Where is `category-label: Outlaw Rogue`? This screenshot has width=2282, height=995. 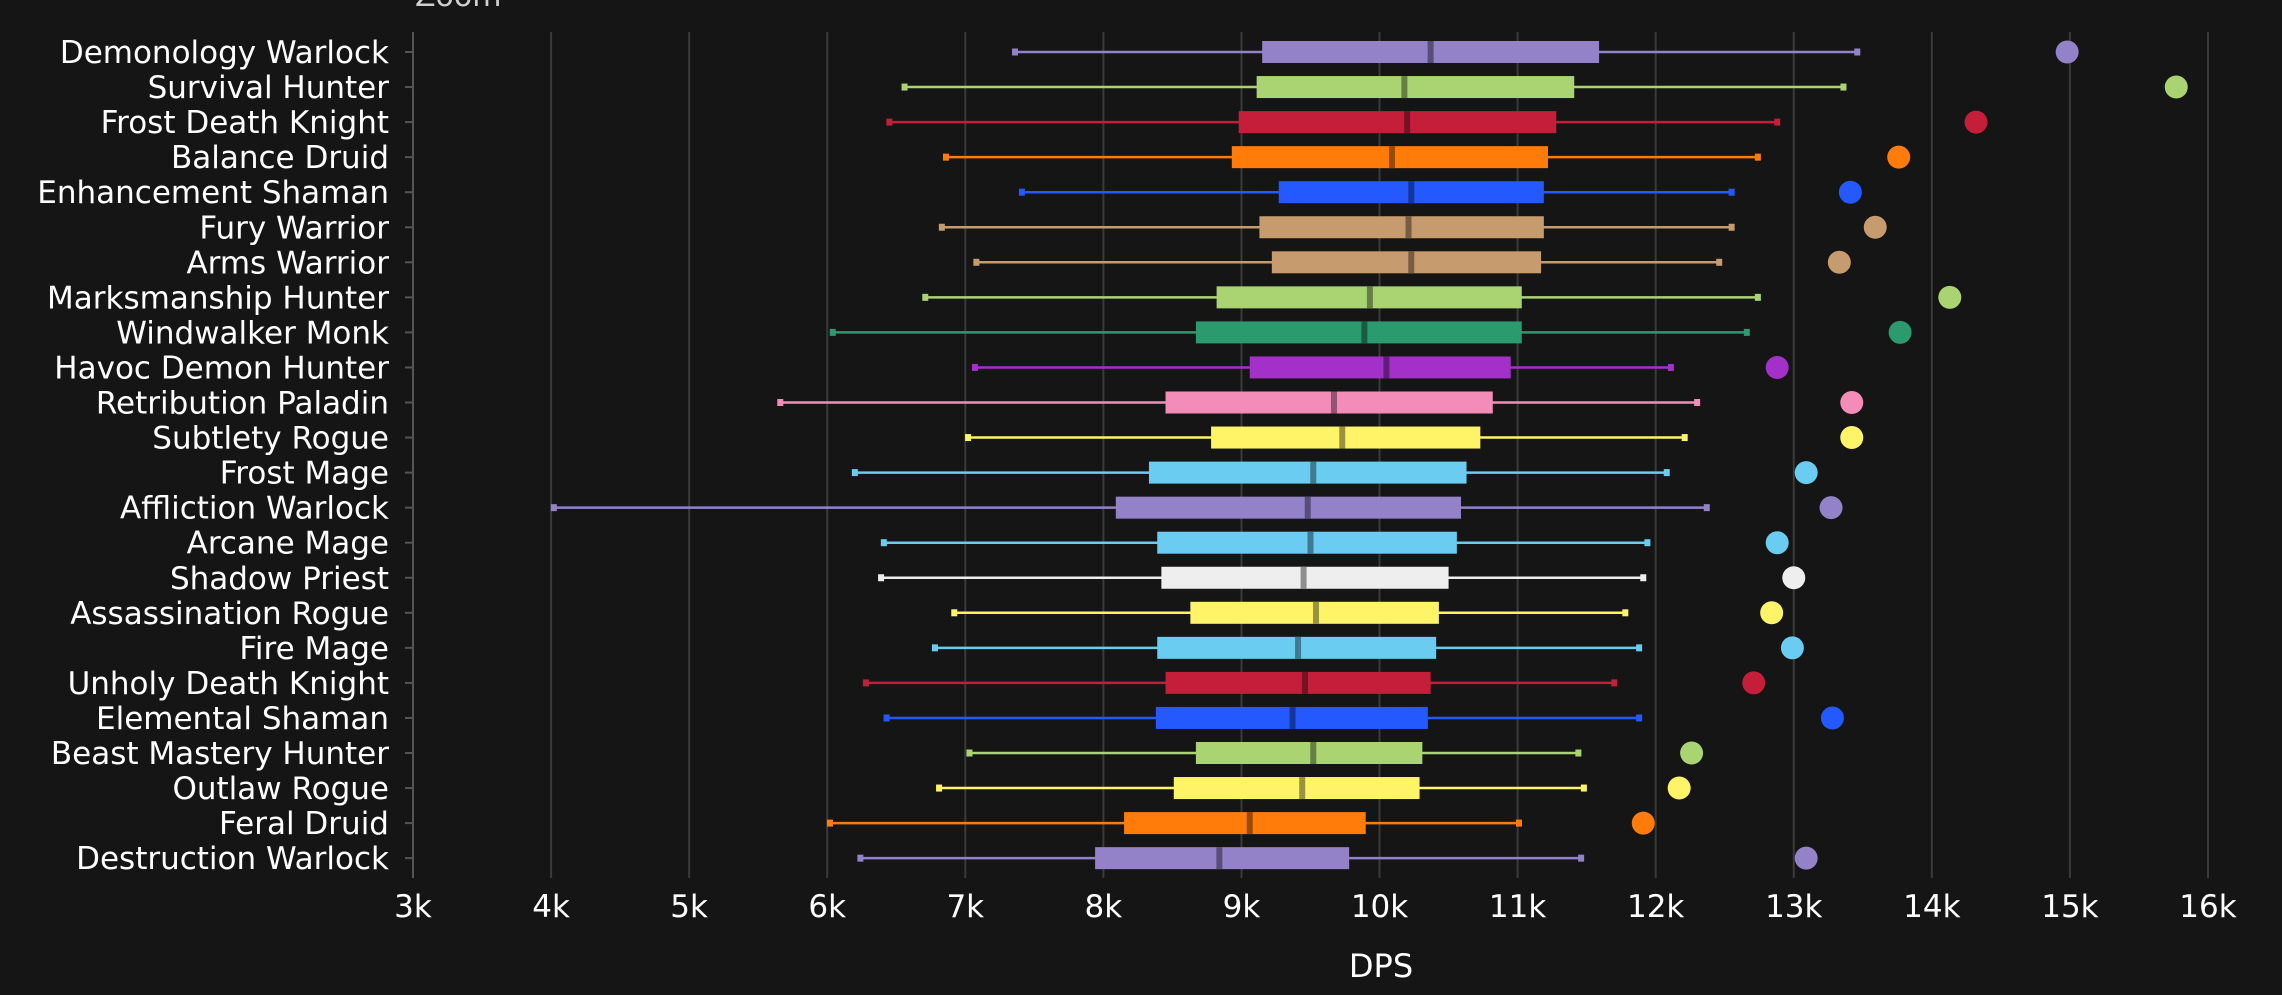
category-label: Outlaw Rogue is located at coordinates (280, 789).